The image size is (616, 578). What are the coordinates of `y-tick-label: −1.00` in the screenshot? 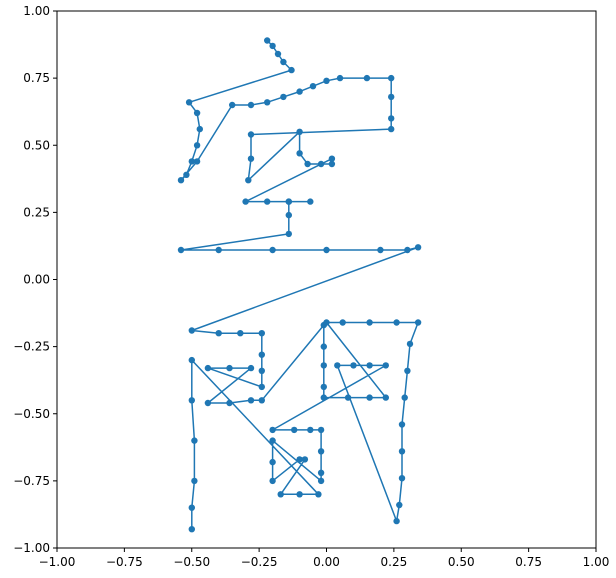 It's located at (31, 548).